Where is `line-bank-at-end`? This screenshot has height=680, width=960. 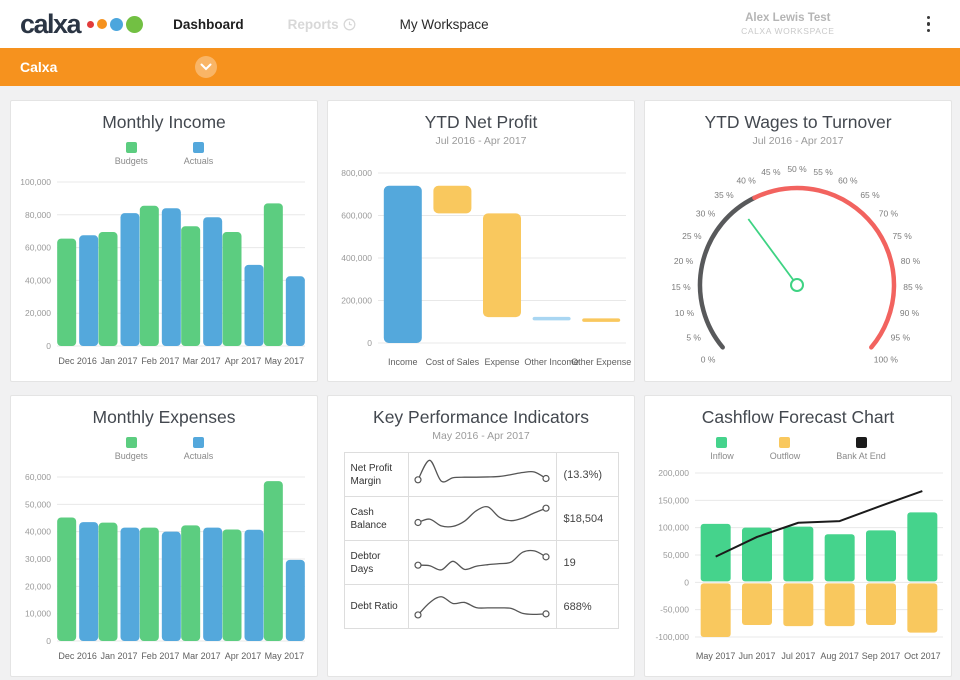
line-bank-at-end is located at coordinates (819, 524).